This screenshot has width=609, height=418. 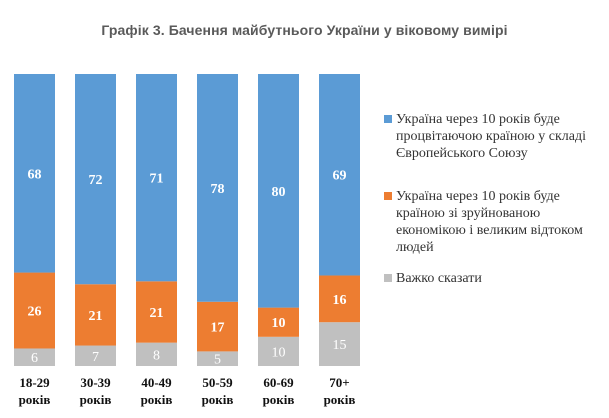 What do you see at coordinates (157, 399) in the screenshot?
I see `x-tick-label-2-1: років` at bounding box center [157, 399].